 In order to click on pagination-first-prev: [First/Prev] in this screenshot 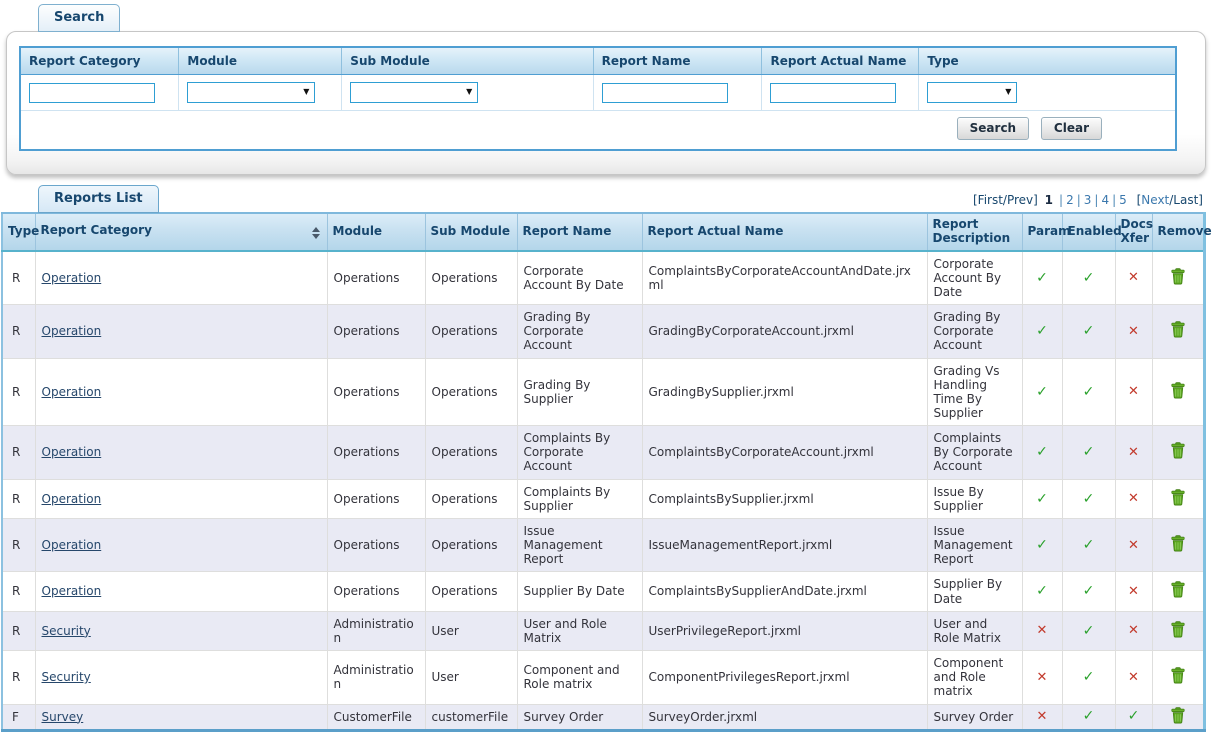, I will do `click(1005, 200)`.